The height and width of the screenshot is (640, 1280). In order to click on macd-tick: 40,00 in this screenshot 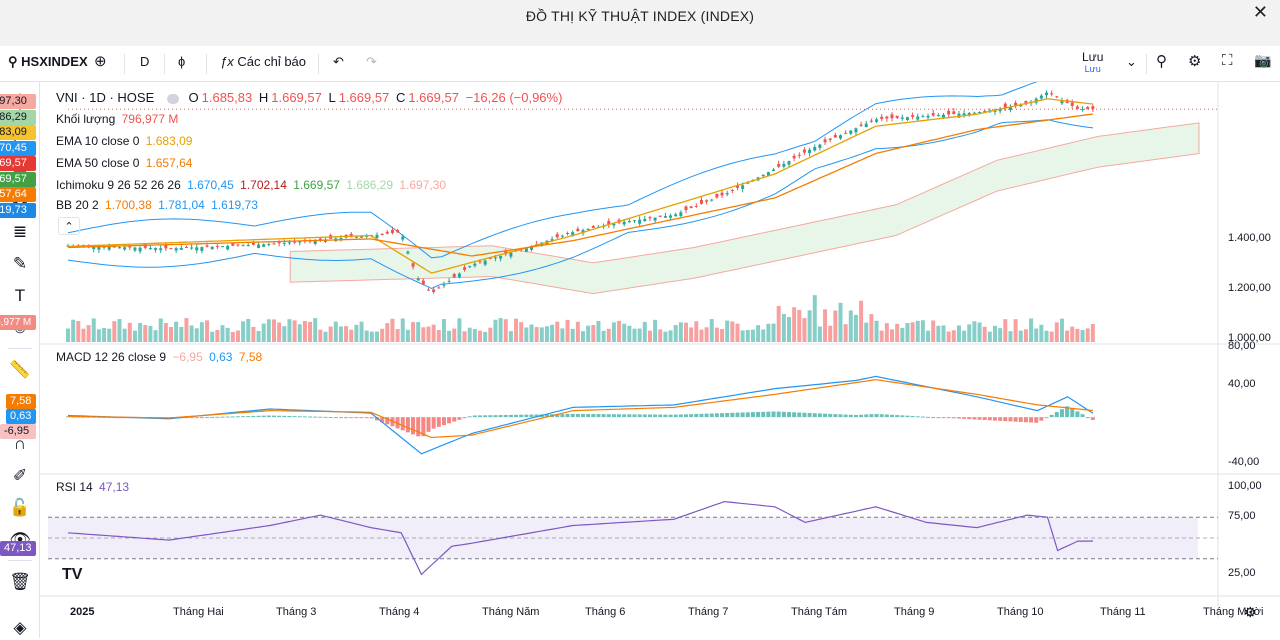, I will do `click(1242, 384)`.